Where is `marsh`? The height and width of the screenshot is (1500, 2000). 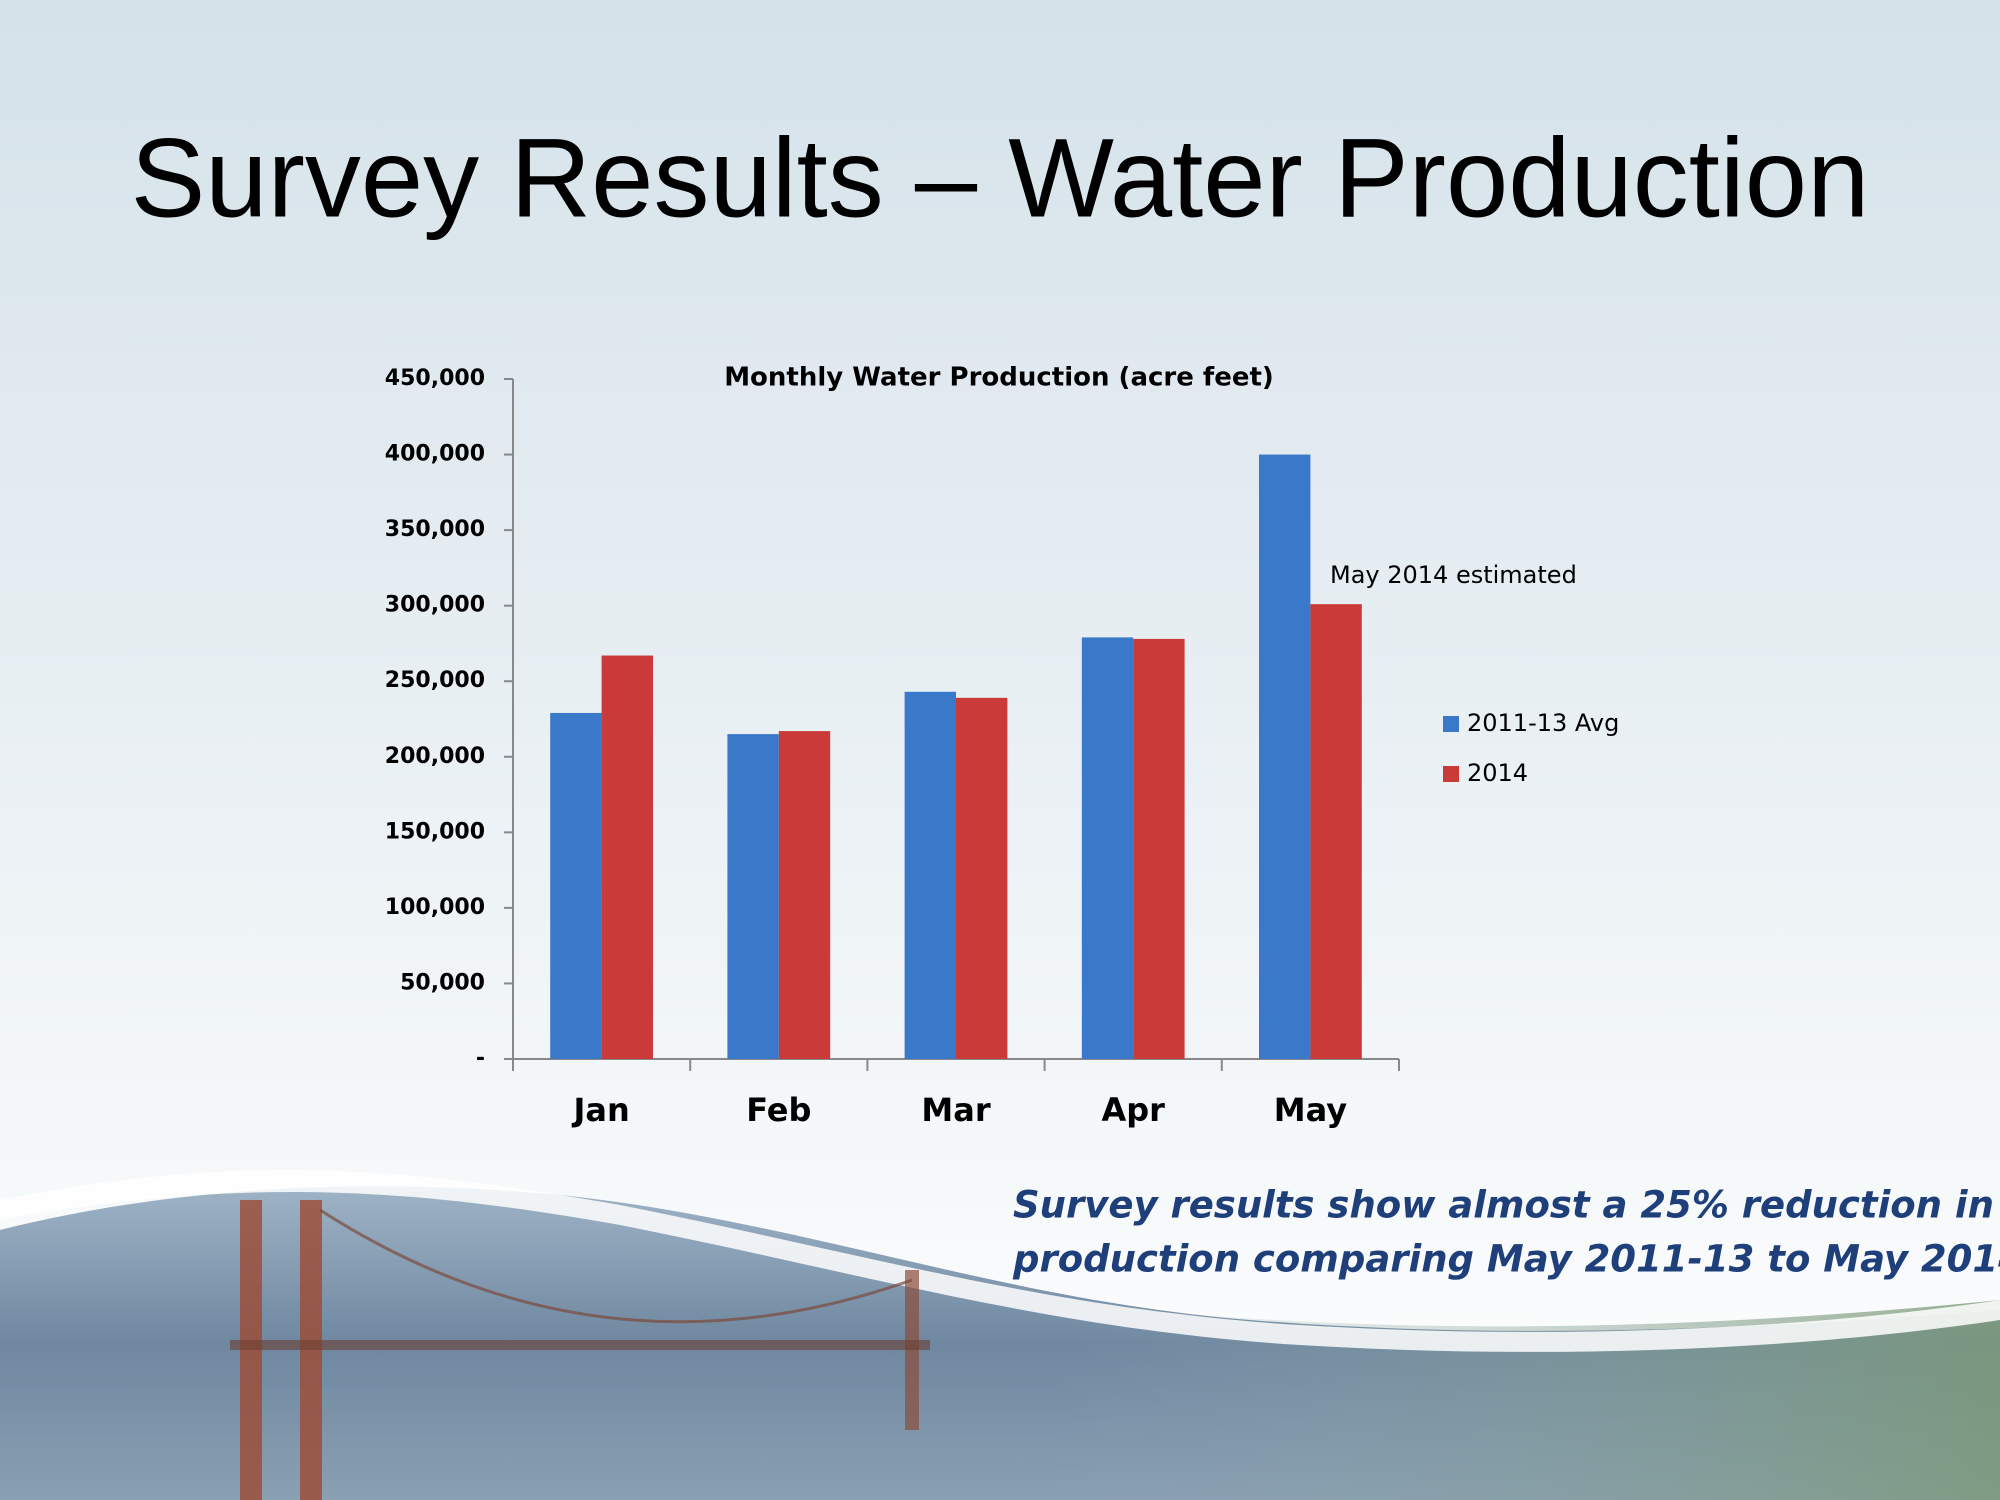
marsh is located at coordinates (1525, 1400).